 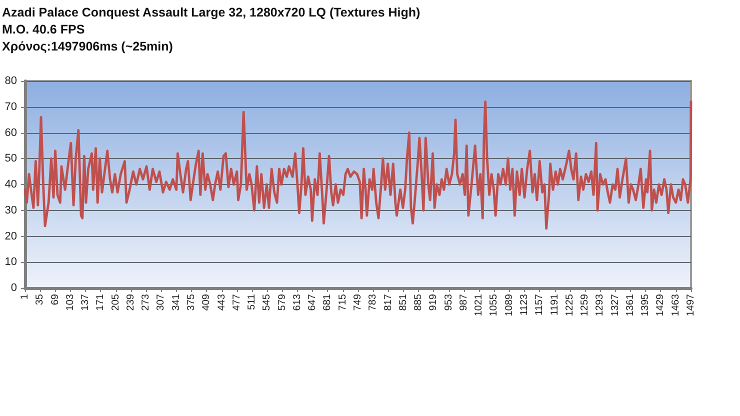 I want to click on x-tick-label: 1327, so click(x=615, y=305).